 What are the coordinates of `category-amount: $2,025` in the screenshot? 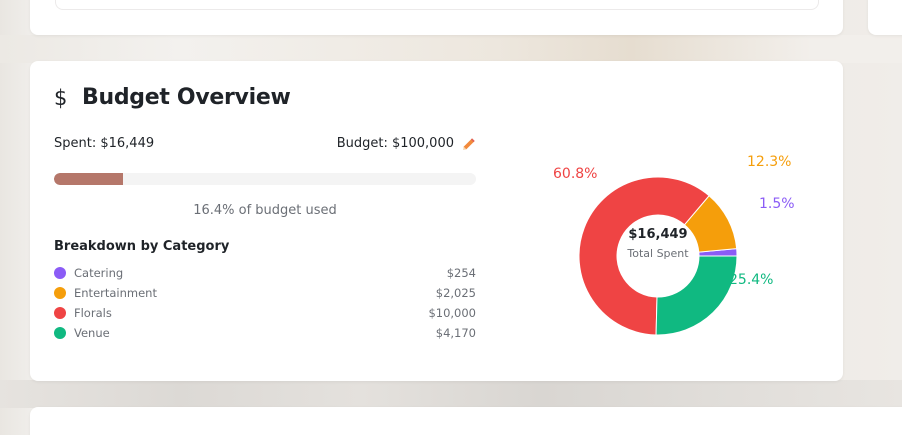 It's located at (455, 293).